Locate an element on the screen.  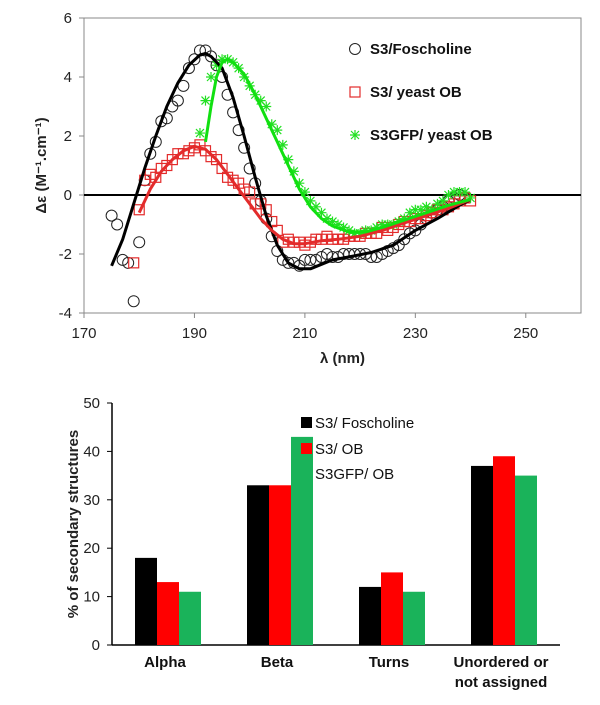
legend-label: S3/ yeast OB is located at coordinates (416, 92).